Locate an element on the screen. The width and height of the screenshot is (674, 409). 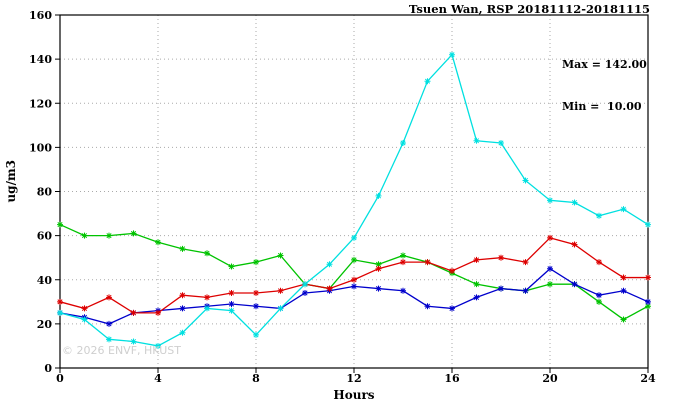
y-tick-label: 60 is located at coordinates (45, 236).